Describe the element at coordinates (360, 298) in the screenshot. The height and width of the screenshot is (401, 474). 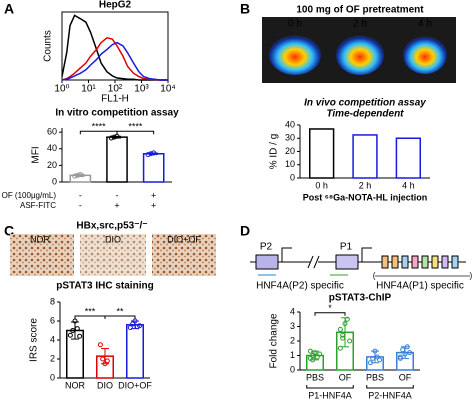
I see `chart-title: pSTAT3-ChIP` at that location.